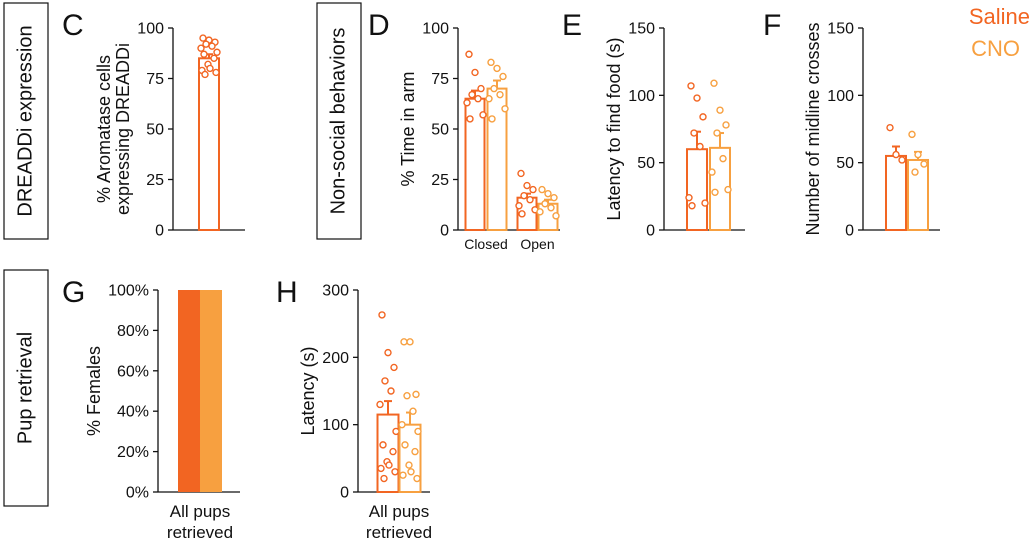 This screenshot has height=548, width=1035. I want to click on bar-saline-f, so click(896, 192).